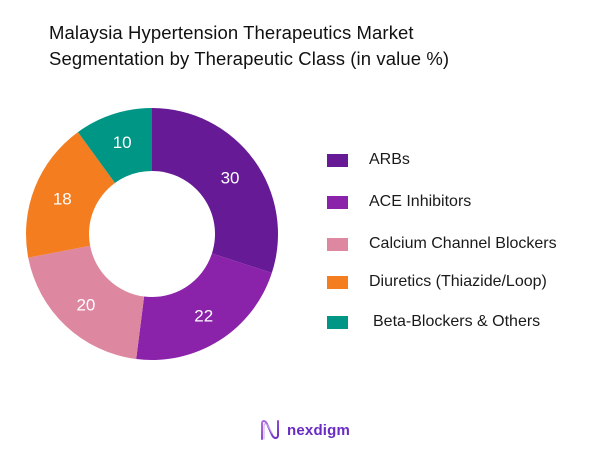 The height and width of the screenshot is (451, 602). I want to click on legend-item-diuretics: Diuretics (Thiazide/Loop), so click(437, 282).